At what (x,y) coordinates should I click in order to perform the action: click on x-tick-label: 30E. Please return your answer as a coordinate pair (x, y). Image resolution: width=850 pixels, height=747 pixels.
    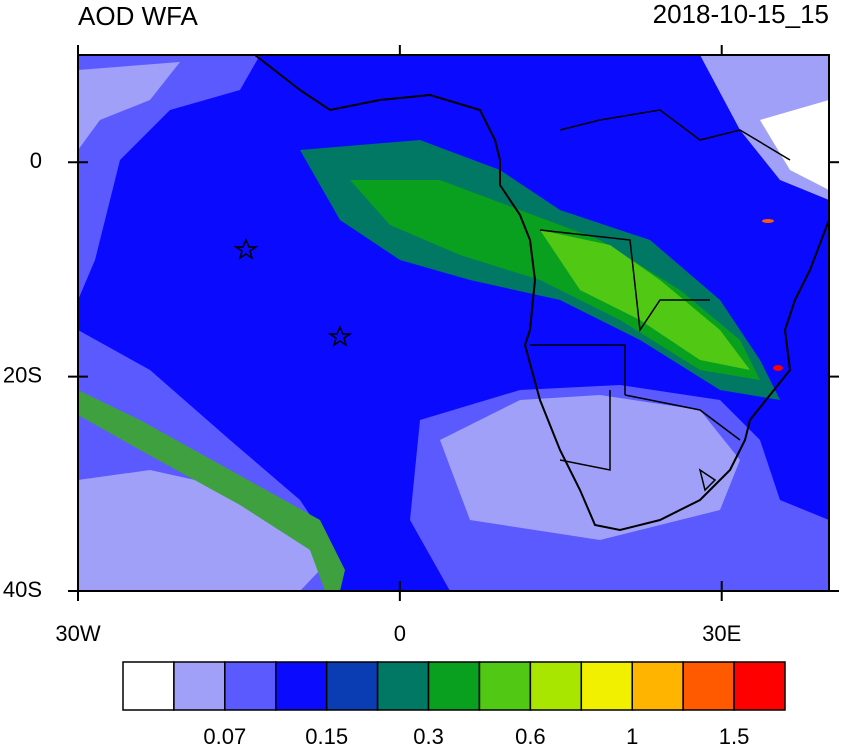
    Looking at the image, I should click on (721, 633).